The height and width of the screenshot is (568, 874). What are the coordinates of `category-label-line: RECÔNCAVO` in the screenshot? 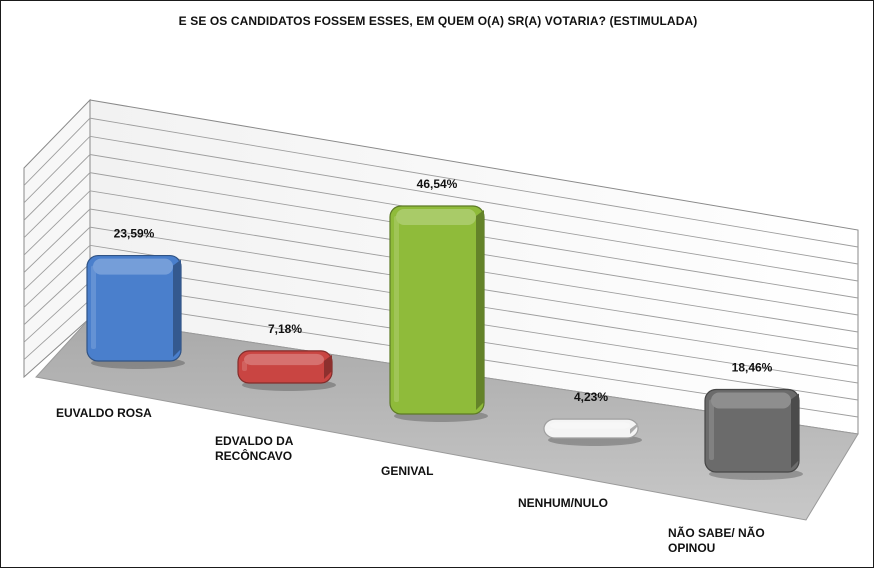 It's located at (254, 456).